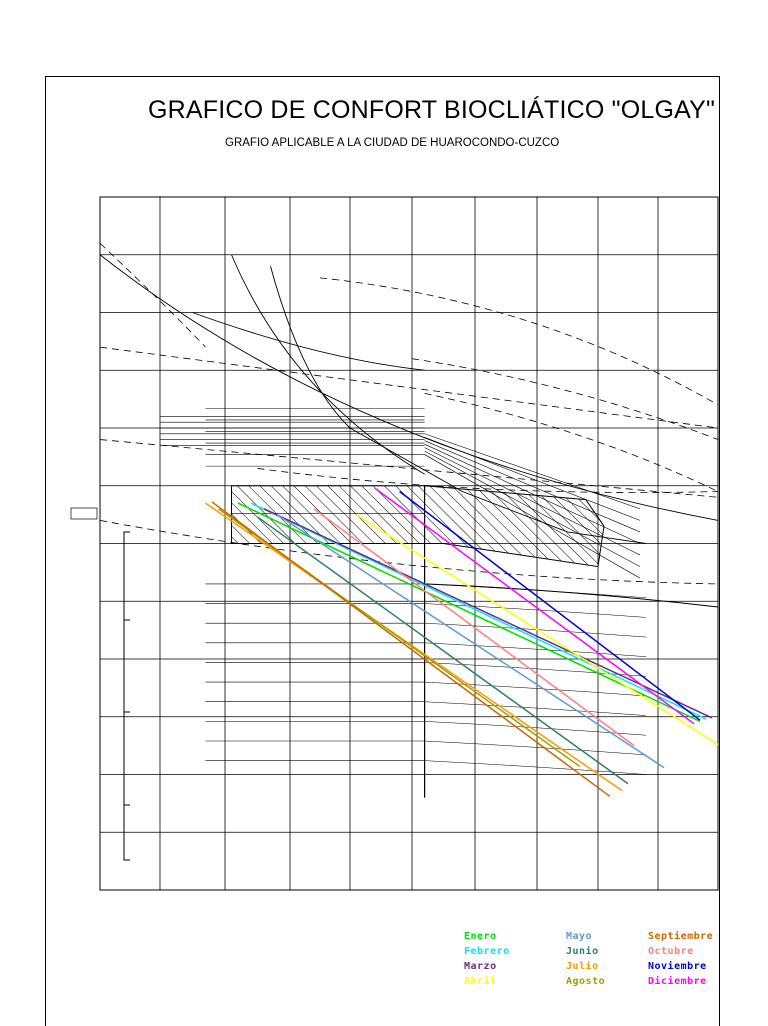  Describe the element at coordinates (677, 981) in the screenshot. I see `legend-item-diciembre: Diciembre` at that location.